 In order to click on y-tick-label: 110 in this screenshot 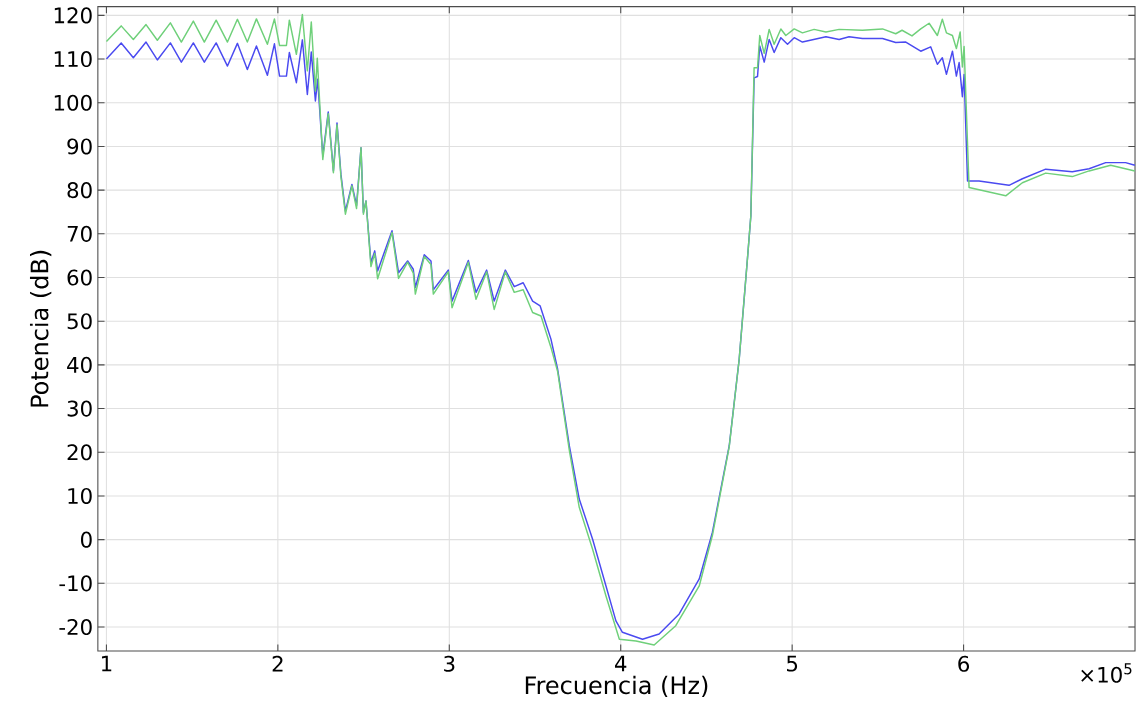, I will do `click(73, 58)`.